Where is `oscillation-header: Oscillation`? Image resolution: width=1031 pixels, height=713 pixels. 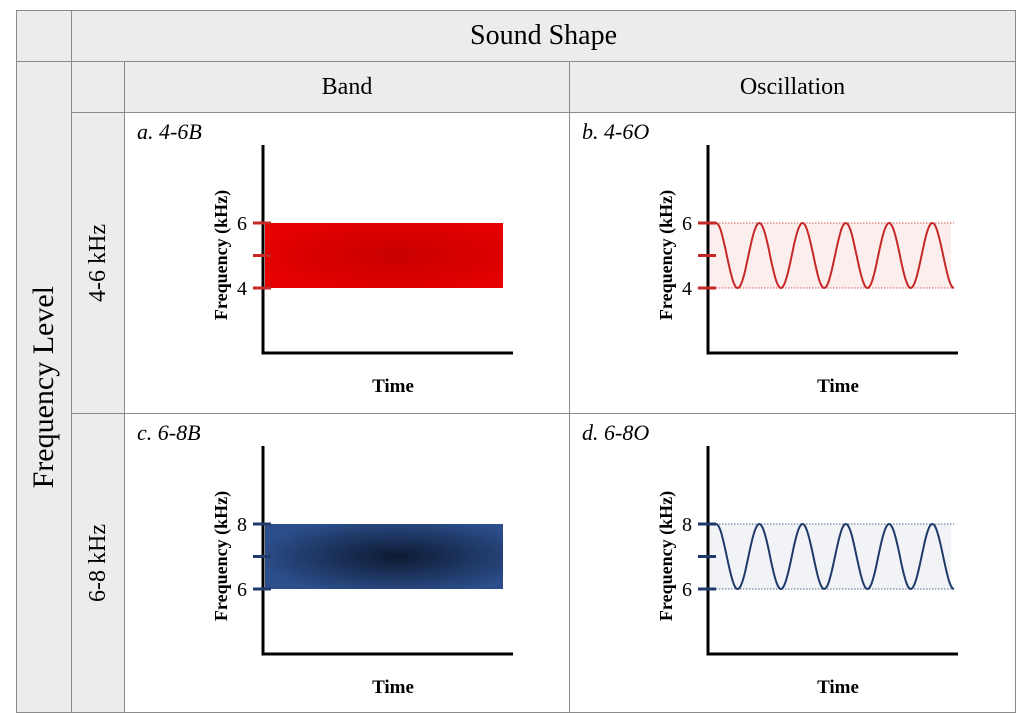 oscillation-header: Oscillation is located at coordinates (792, 86).